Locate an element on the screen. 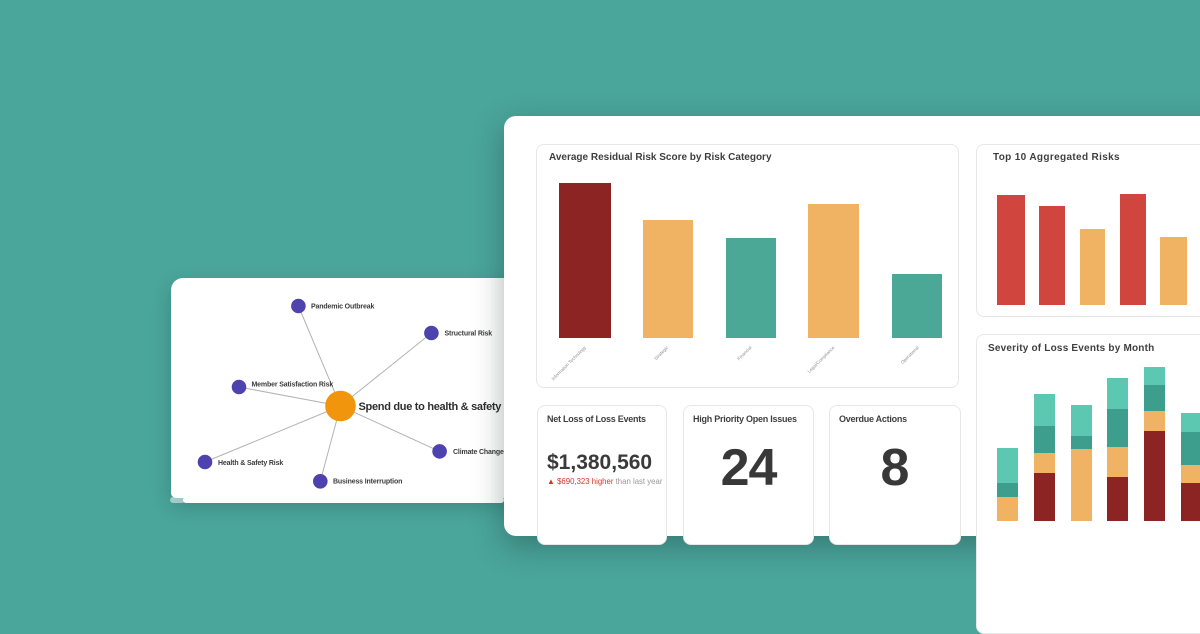  svg-text:Spend due to health & safety i: Spend due to health & safety incidents is located at coordinates (454, 407).